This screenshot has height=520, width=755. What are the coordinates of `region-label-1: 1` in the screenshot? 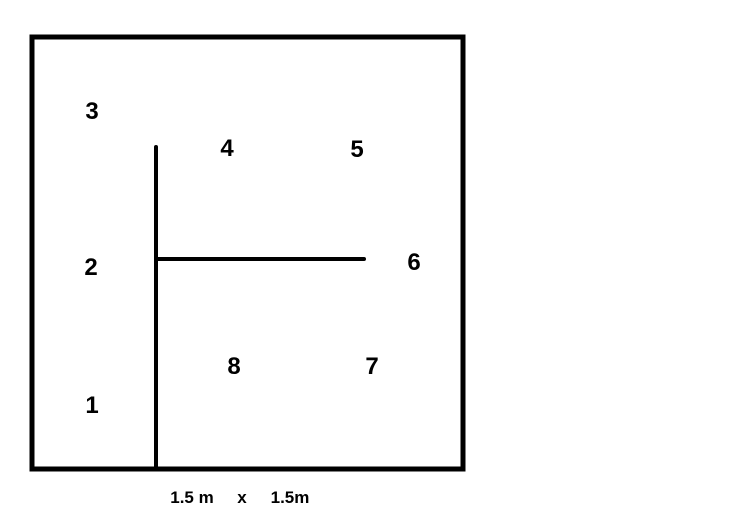 It's located at (91, 405).